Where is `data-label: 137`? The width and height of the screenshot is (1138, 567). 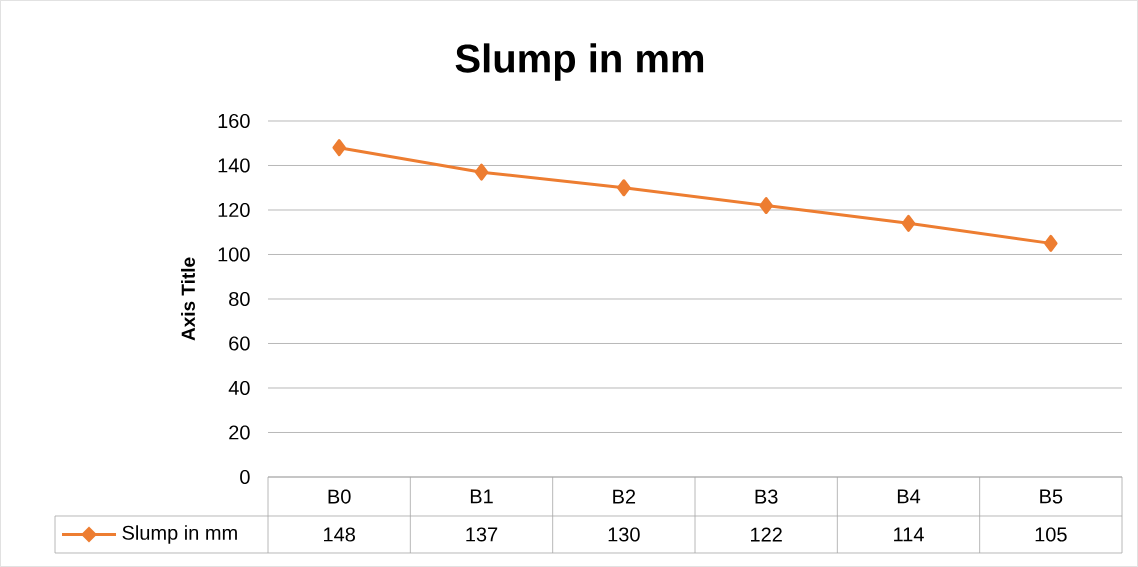 data-label: 137 is located at coordinates (482, 534).